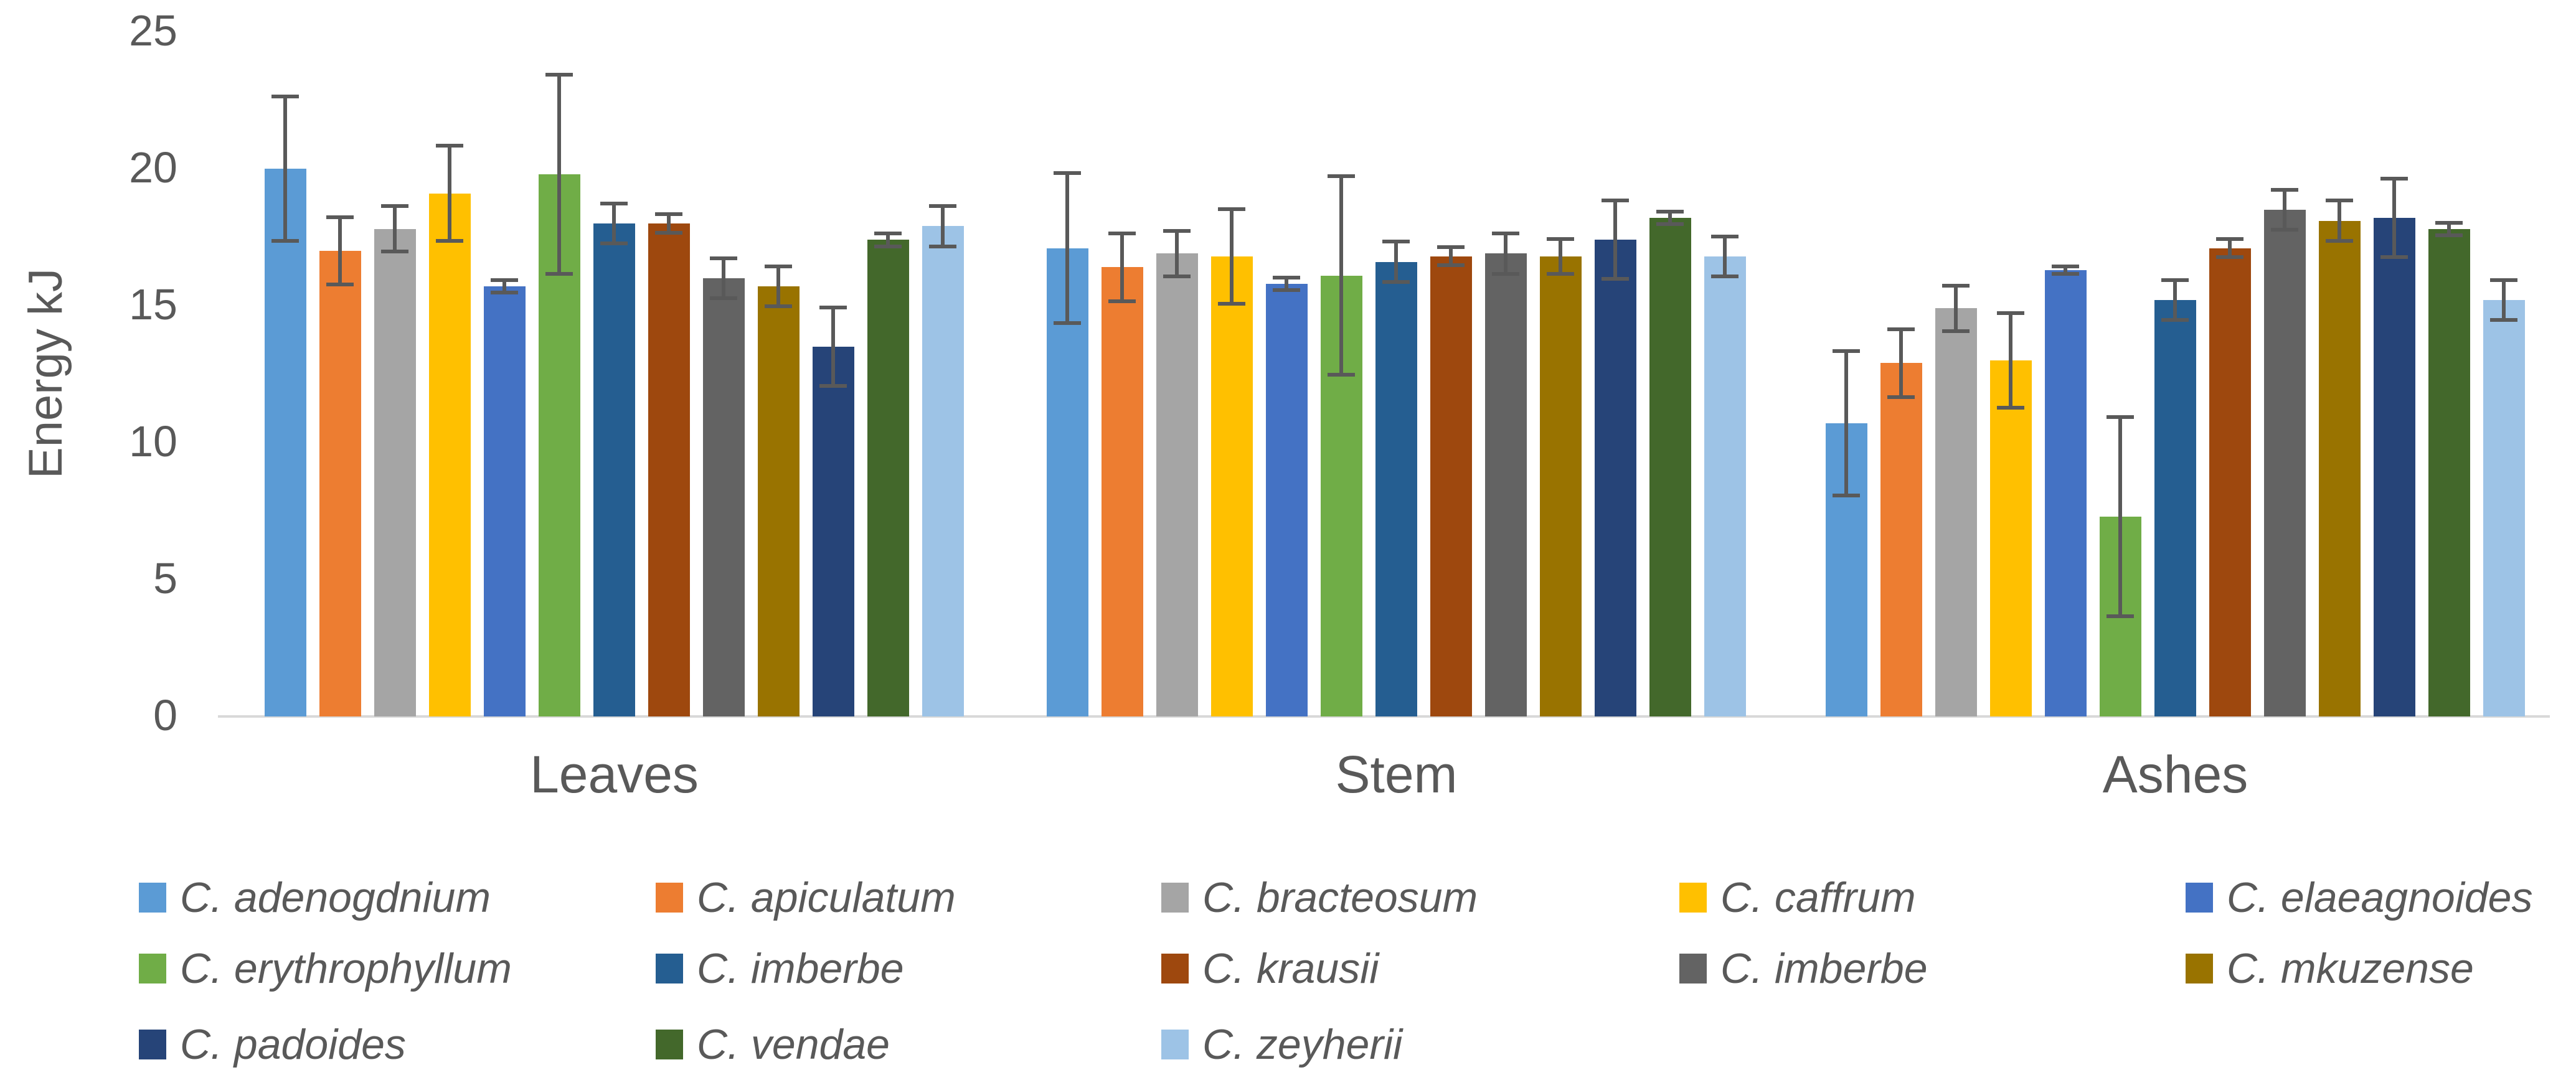 The height and width of the screenshot is (1075, 2576). What do you see at coordinates (1797, 897) in the screenshot?
I see `legend-item-4: C. caffrum` at bounding box center [1797, 897].